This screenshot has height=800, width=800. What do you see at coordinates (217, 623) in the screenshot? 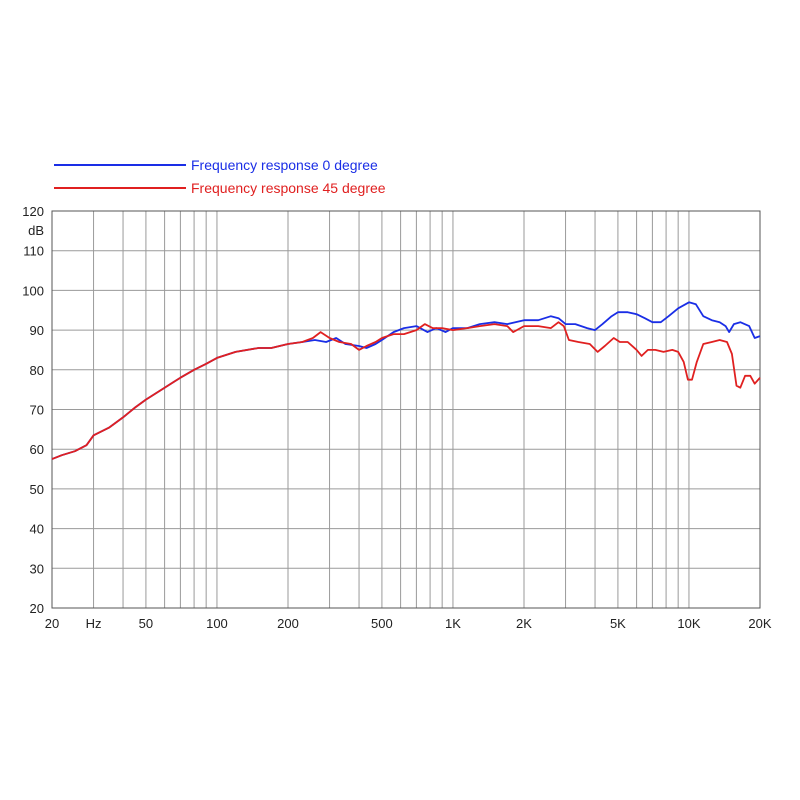
I see `x-tick-label: 100` at bounding box center [217, 623].